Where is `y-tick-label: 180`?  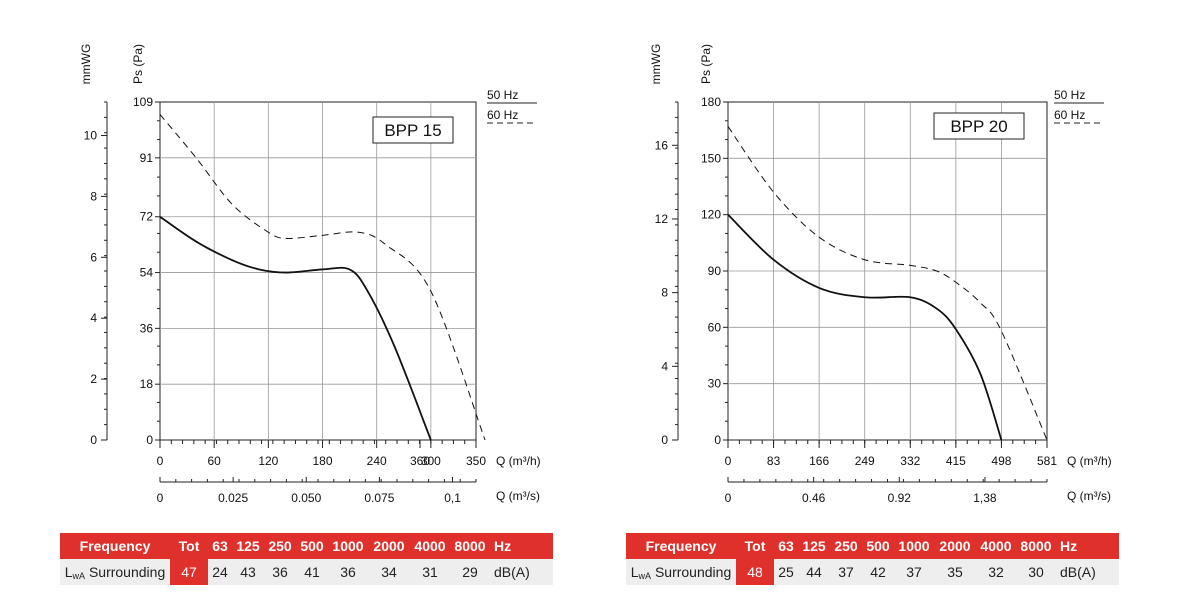 y-tick-label: 180 is located at coordinates (711, 102).